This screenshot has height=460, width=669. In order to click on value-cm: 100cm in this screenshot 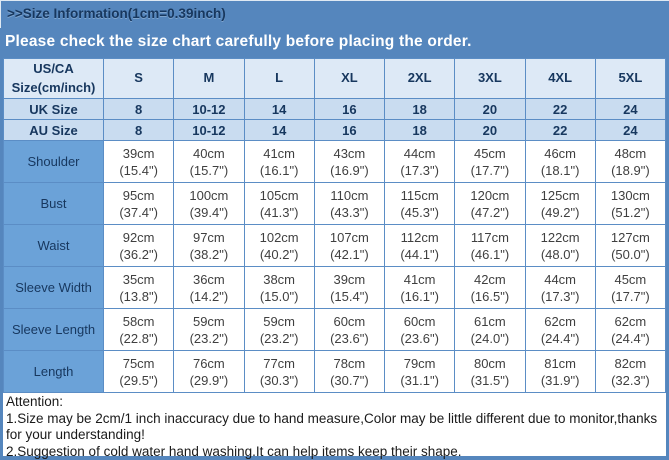, I will do `click(209, 195)`.